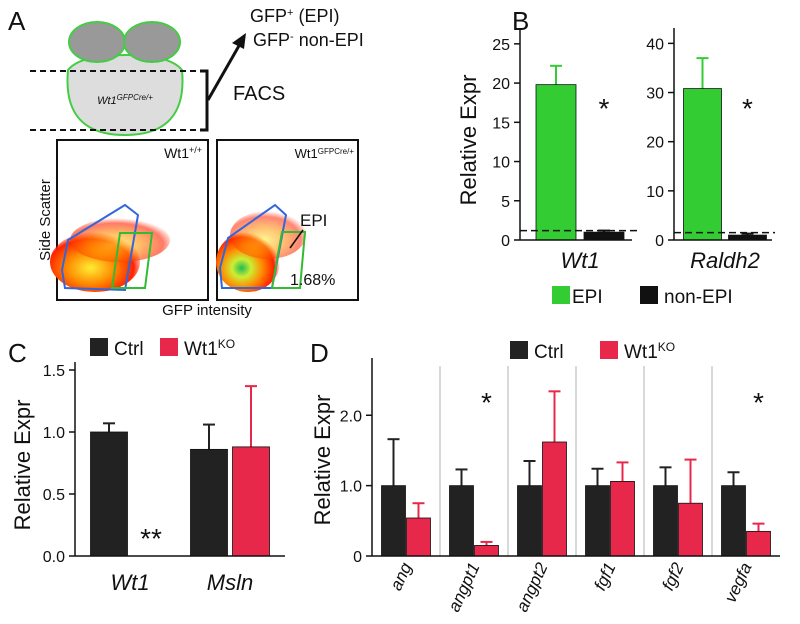  What do you see at coordinates (316, 16) in the screenshot?
I see `gfp-positive-label-rest: (EPI)` at bounding box center [316, 16].